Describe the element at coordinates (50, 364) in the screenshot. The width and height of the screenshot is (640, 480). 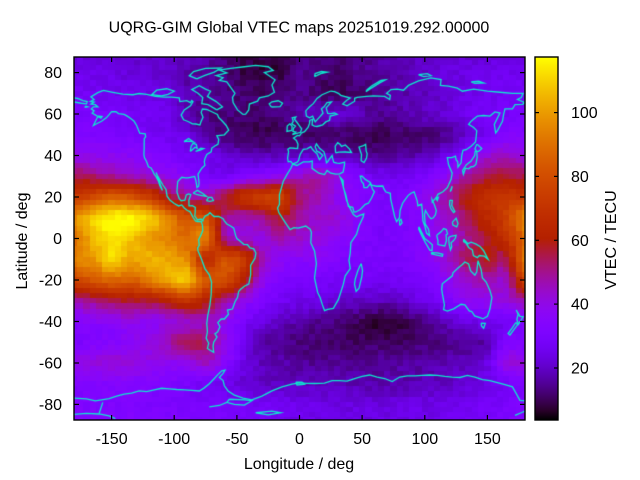
I see `svg-text: -60` at that location.